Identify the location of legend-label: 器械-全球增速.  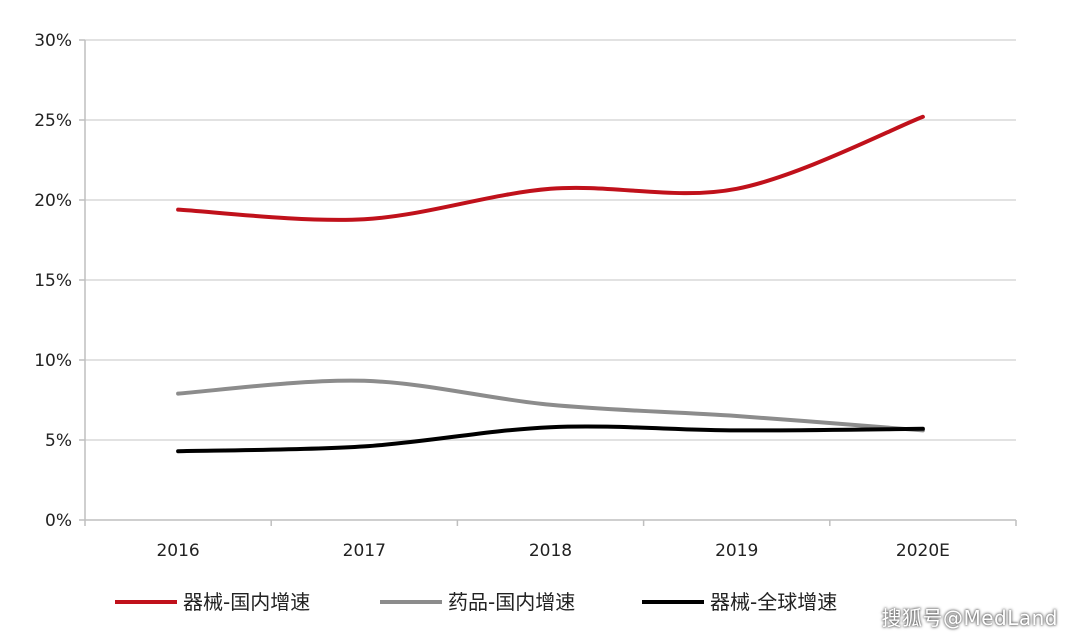
(773, 602).